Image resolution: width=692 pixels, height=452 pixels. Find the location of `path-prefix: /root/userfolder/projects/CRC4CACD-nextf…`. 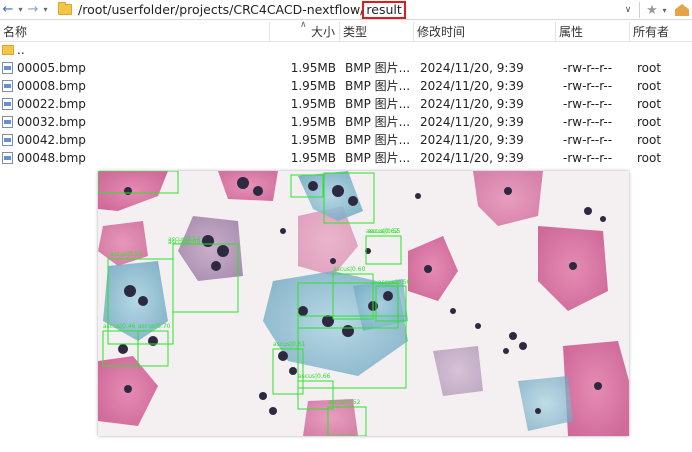

path-prefix: /root/userfolder/projects/CRC4CACD-nextf… is located at coordinates (221, 9).